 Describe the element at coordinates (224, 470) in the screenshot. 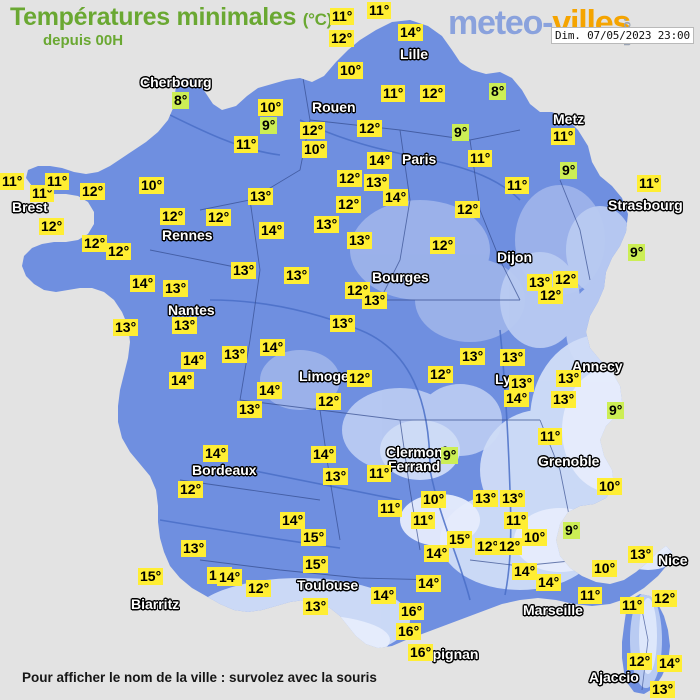

I see `city-label: Bordeaux` at that location.